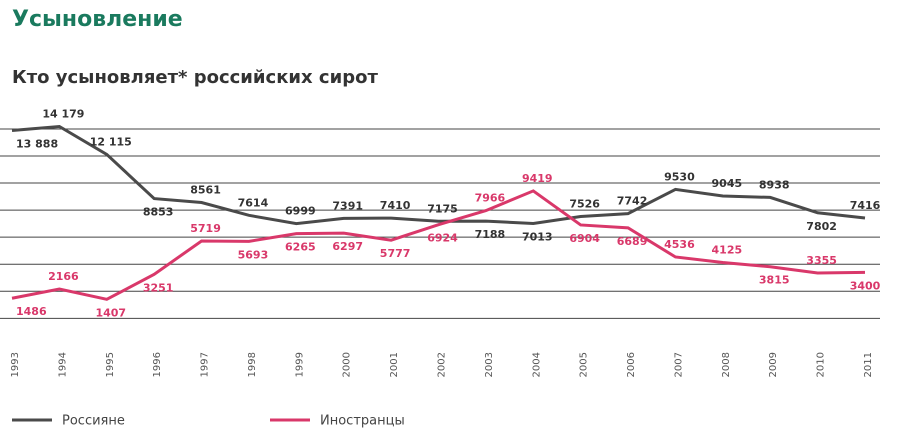 Image resolution: width=900 pixels, height=445 pixels. I want to click on x-tick-label: 1993, so click(15, 364).